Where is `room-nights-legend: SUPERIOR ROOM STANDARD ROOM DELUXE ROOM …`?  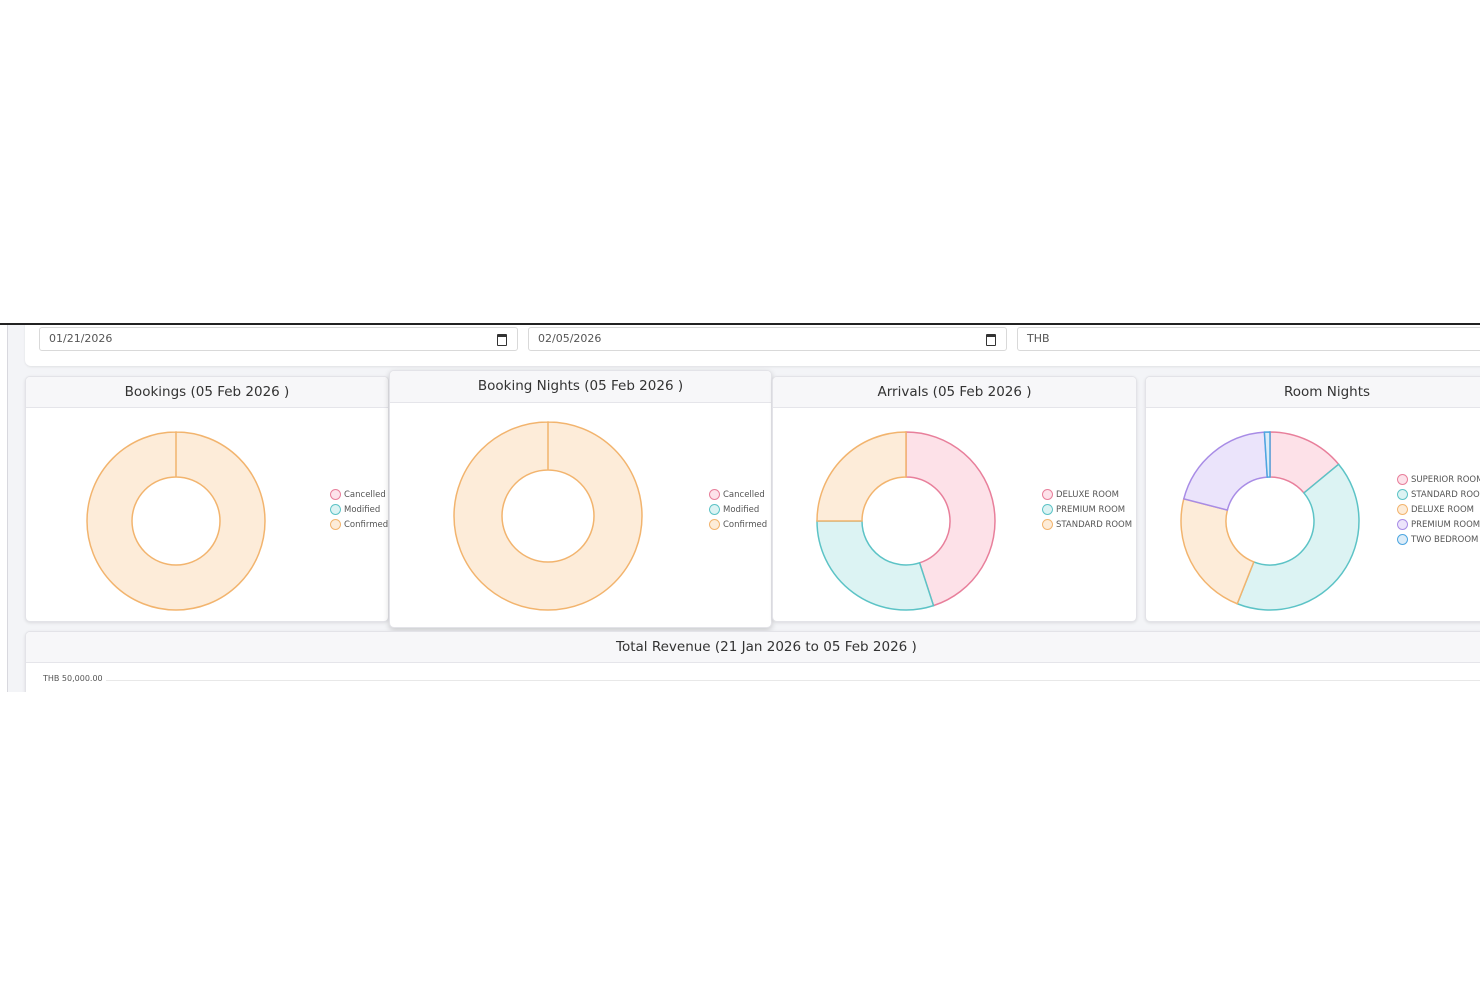 room-nights-legend: SUPERIOR ROOM STANDARD ROOM DELUXE ROOM … is located at coordinates (1438, 509).